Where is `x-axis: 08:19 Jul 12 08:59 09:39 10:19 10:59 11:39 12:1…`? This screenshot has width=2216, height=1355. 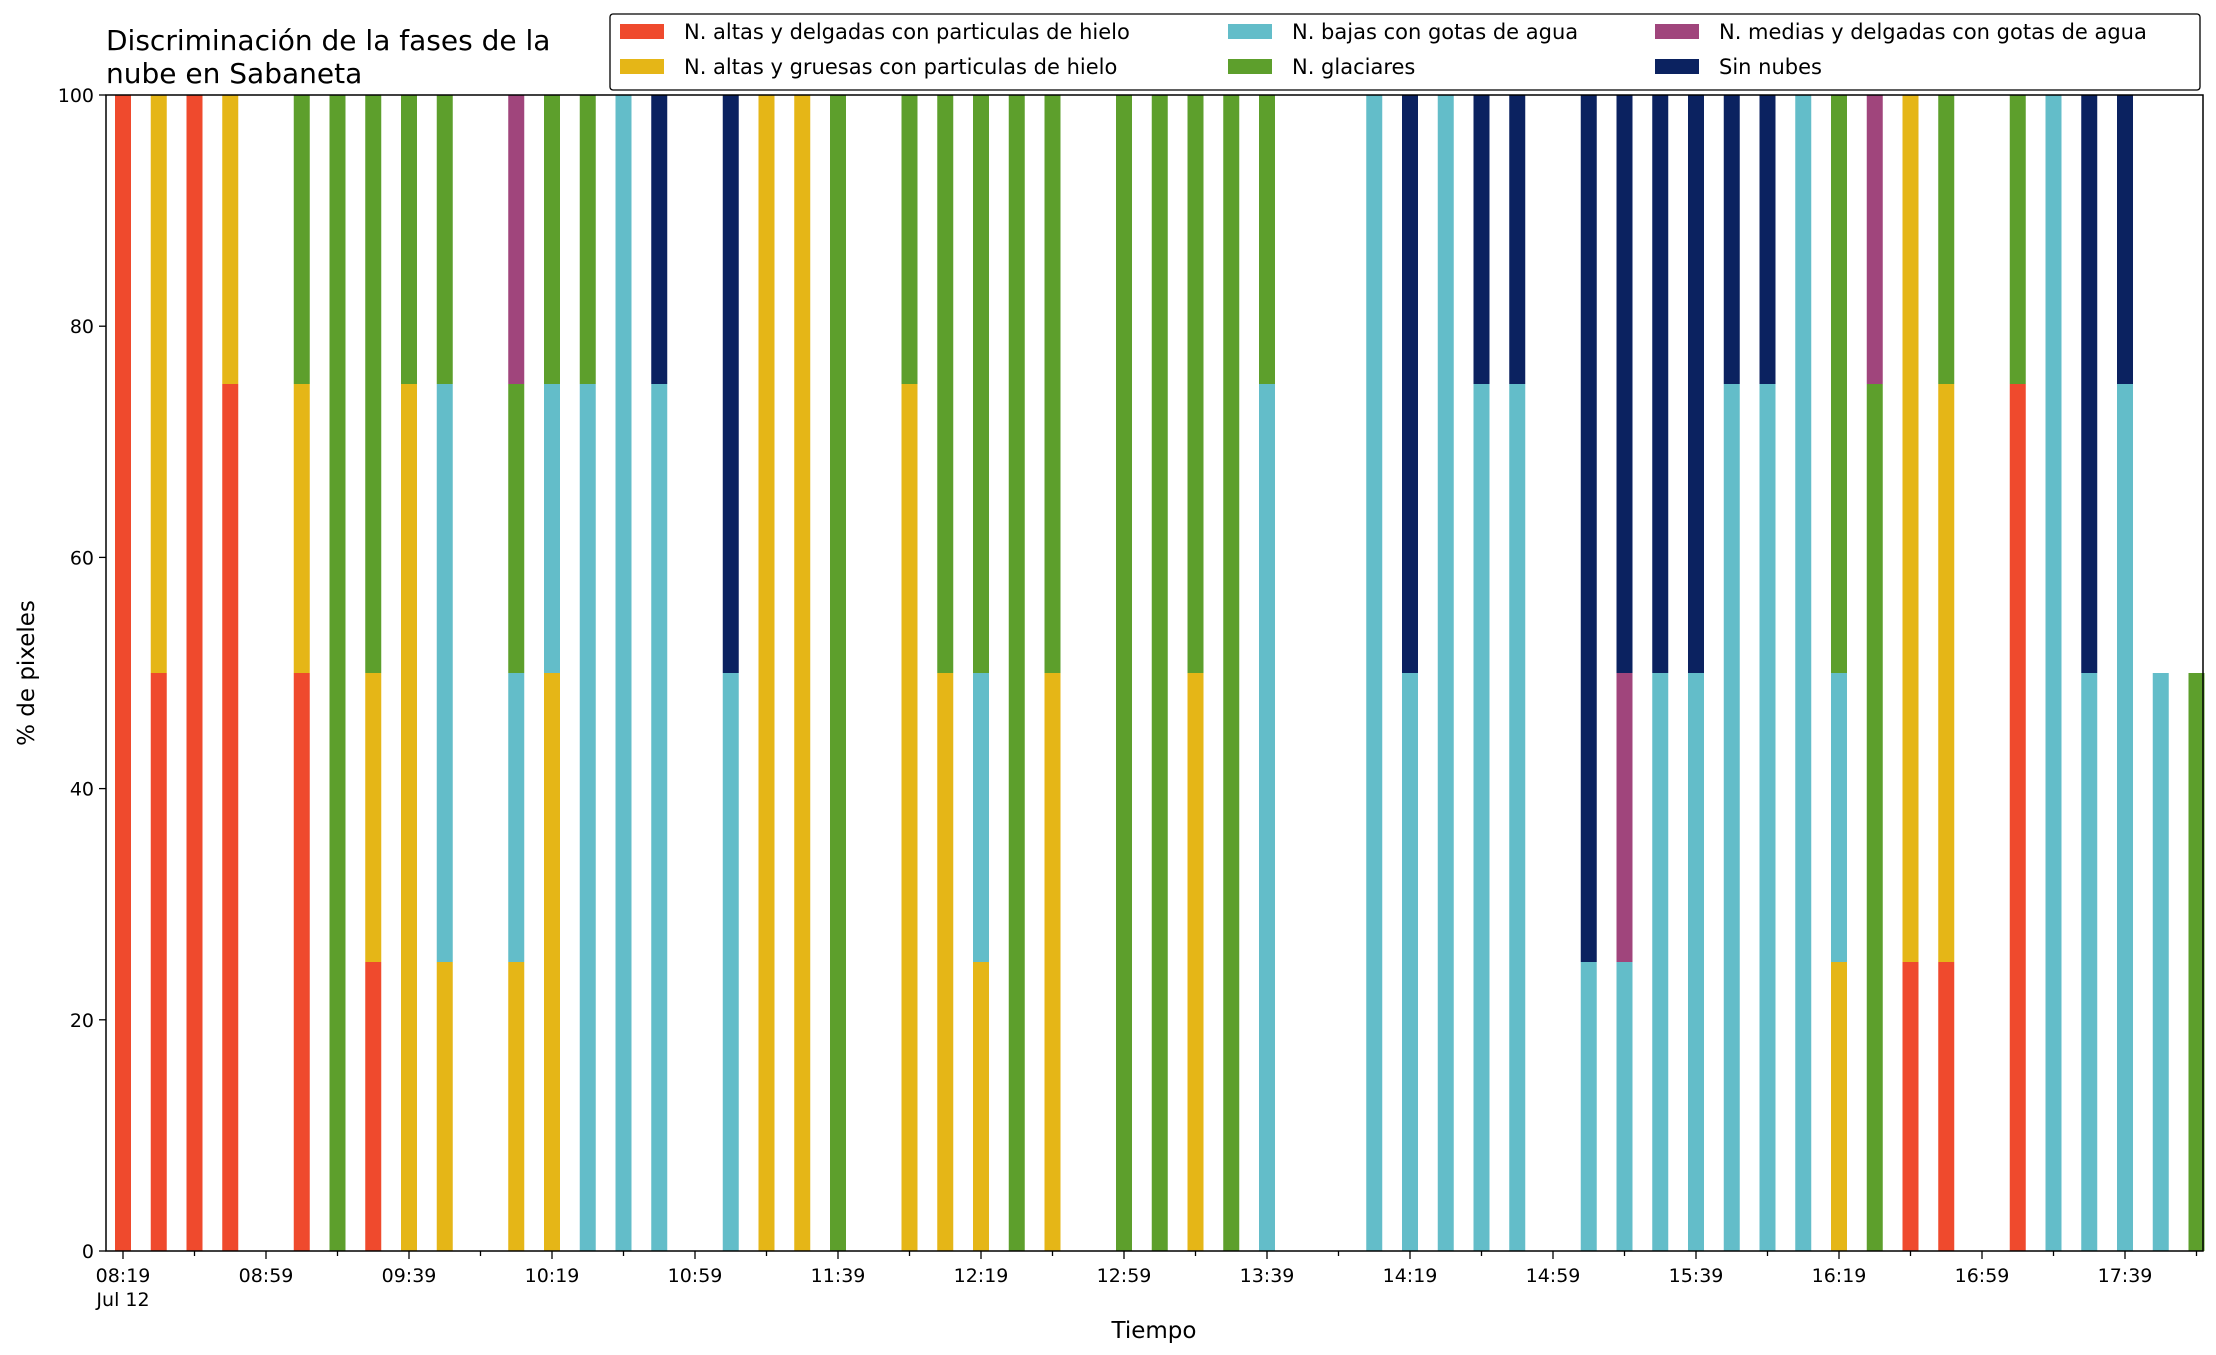 x-axis: 08:19 Jul 12 08:59 09:39 10:19 10:59 11:39 12:1… is located at coordinates (1146, 1281).